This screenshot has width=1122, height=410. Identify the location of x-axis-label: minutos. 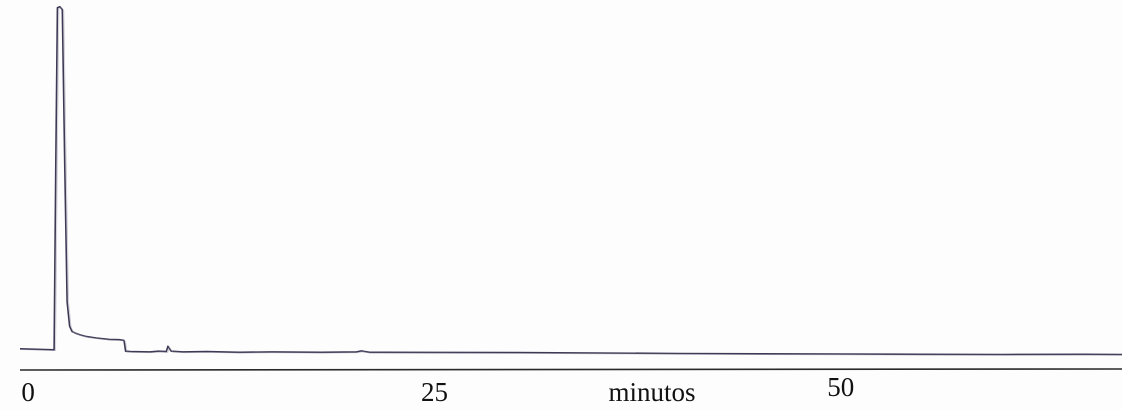
(651, 392).